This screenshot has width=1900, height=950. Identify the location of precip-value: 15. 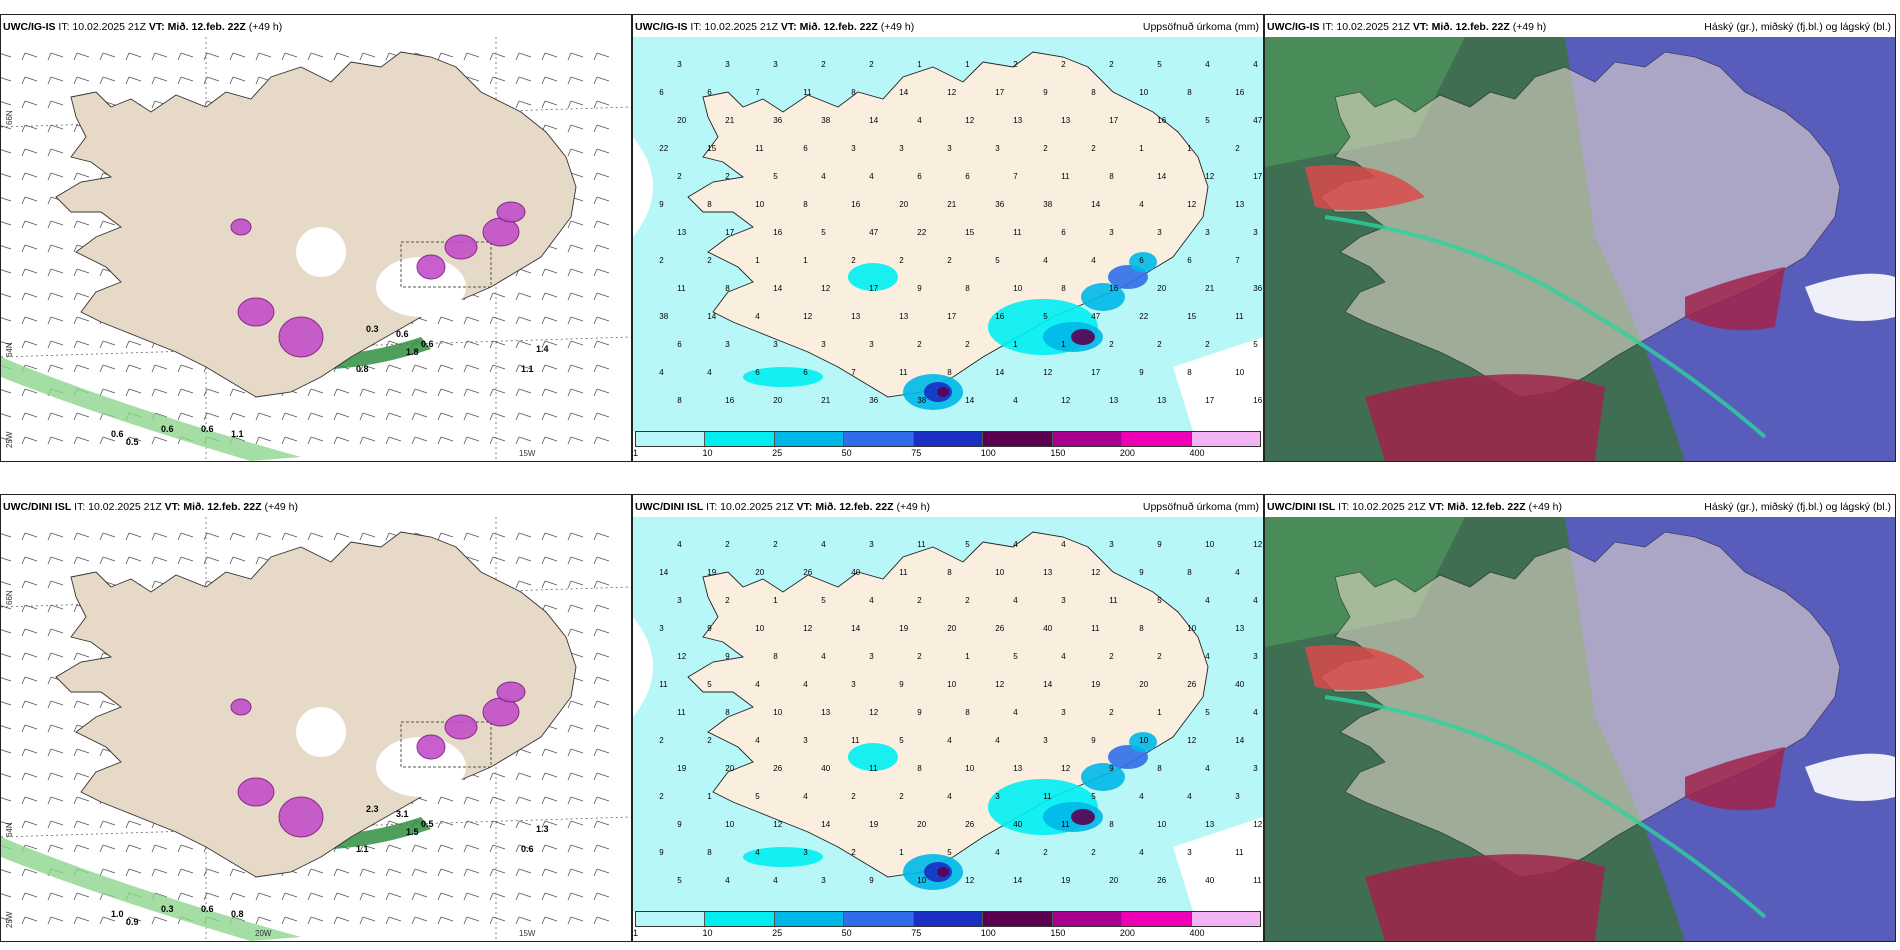
(711, 148).